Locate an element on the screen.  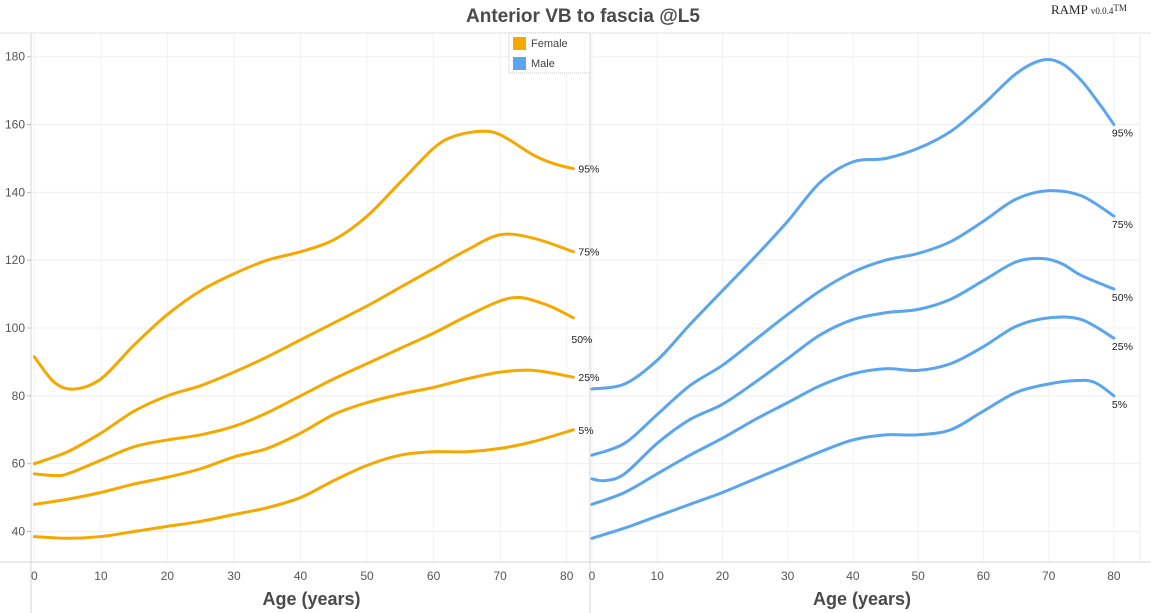
y-tick-label: 120 is located at coordinates (15, 260).